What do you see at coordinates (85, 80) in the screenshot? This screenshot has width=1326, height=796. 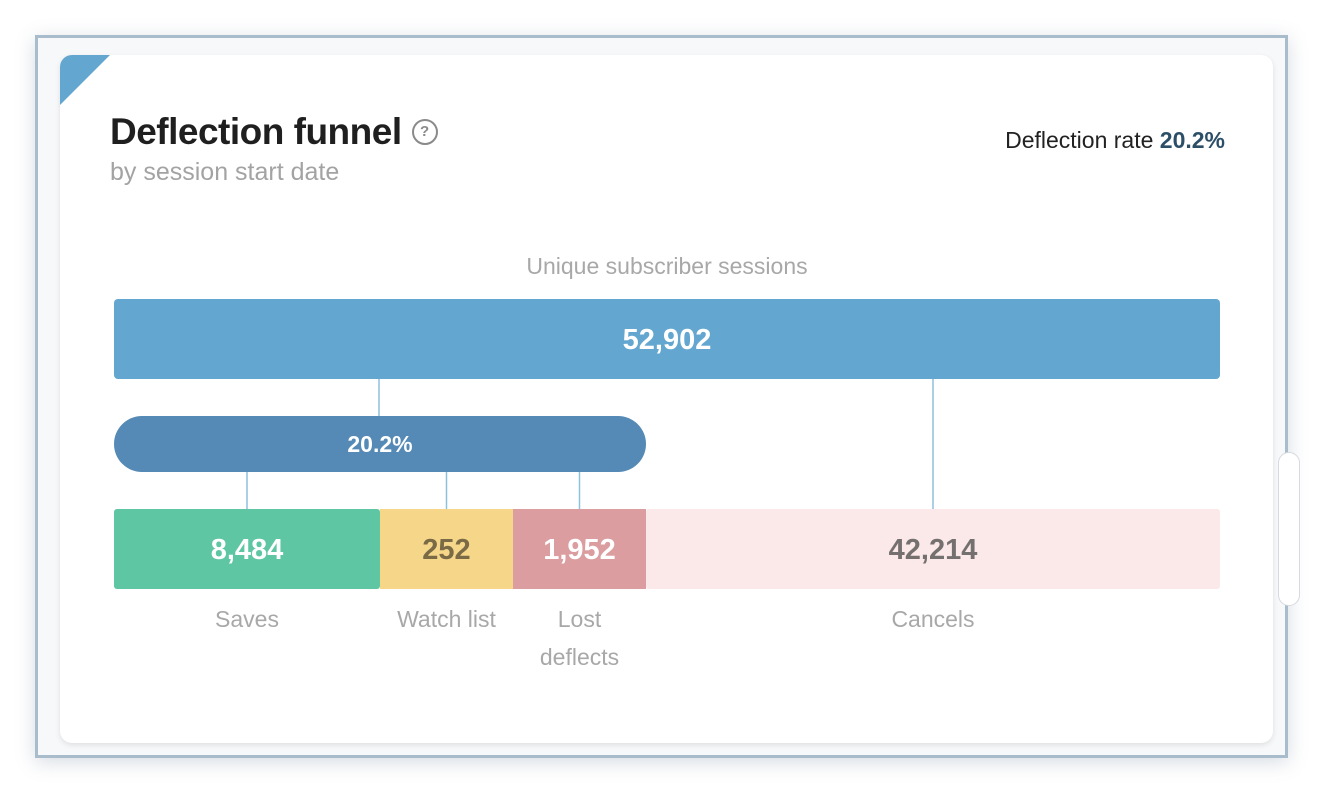 I see `corner-accent` at bounding box center [85, 80].